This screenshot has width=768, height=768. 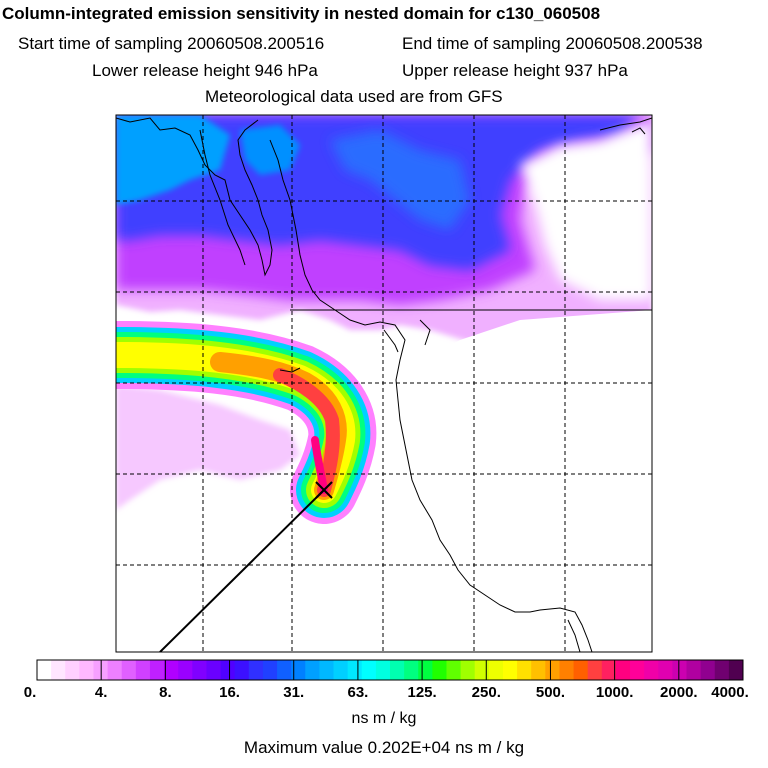 I want to click on colorbar, so click(x=390, y=670).